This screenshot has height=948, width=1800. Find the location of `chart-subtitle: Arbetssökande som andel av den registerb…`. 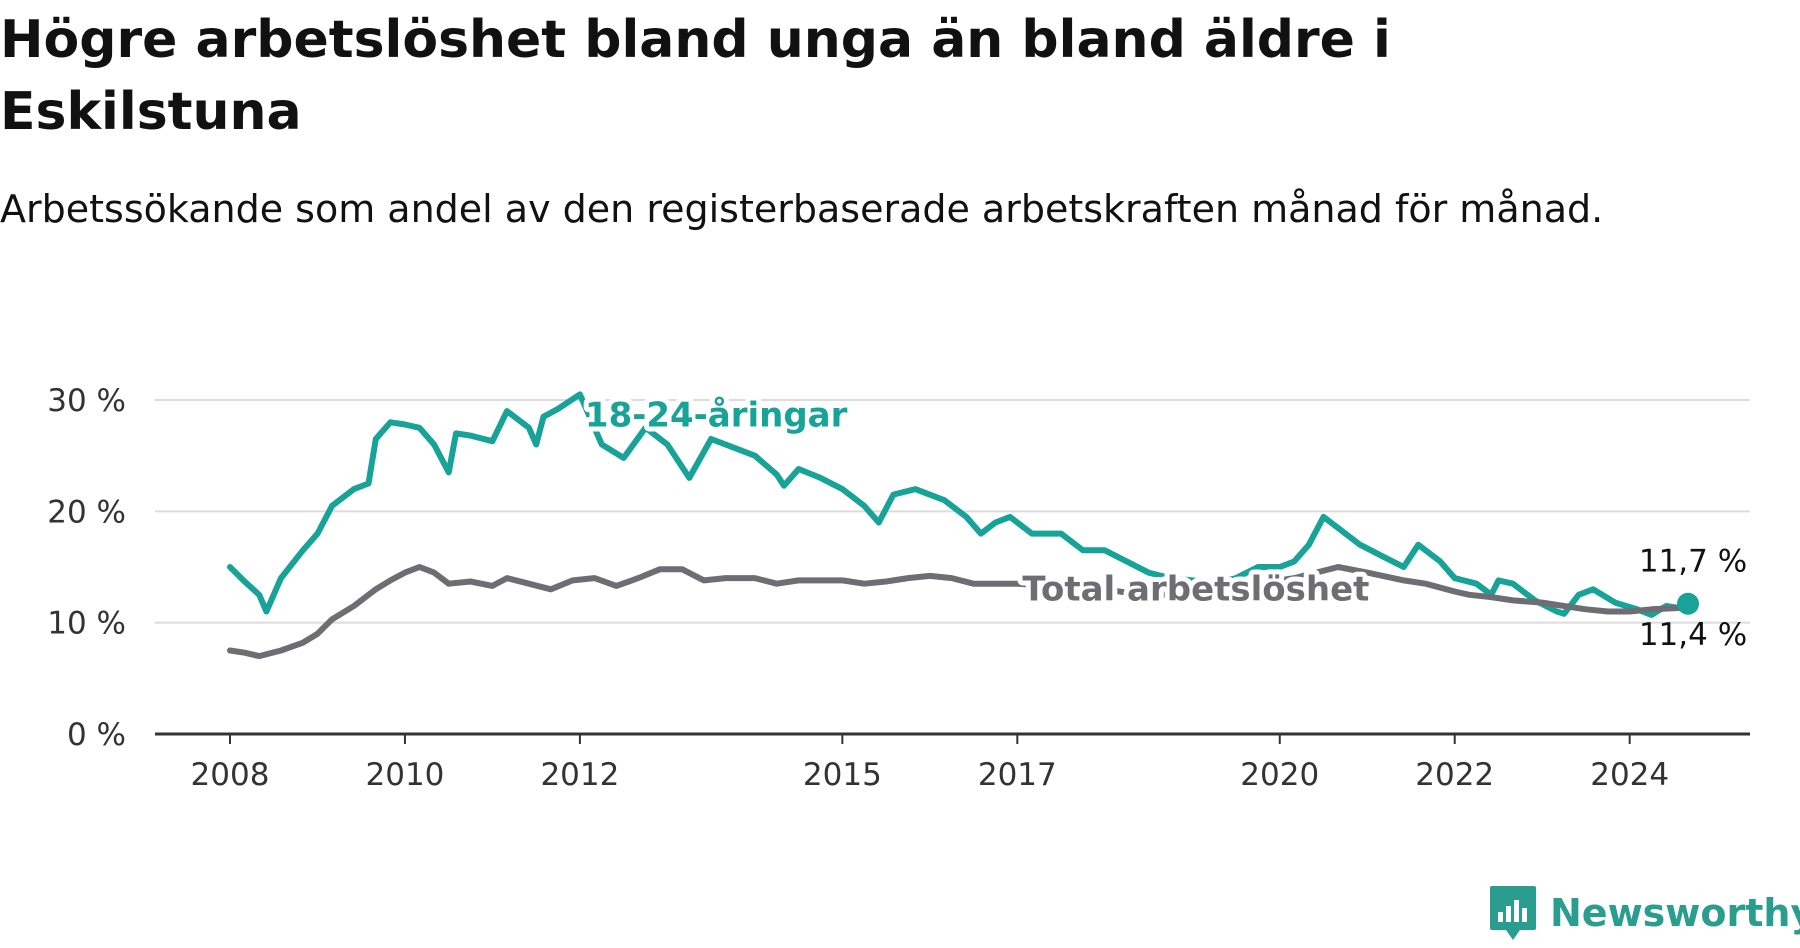

chart-subtitle: Arbetssökande som andel av den registerb… is located at coordinates (802, 209).